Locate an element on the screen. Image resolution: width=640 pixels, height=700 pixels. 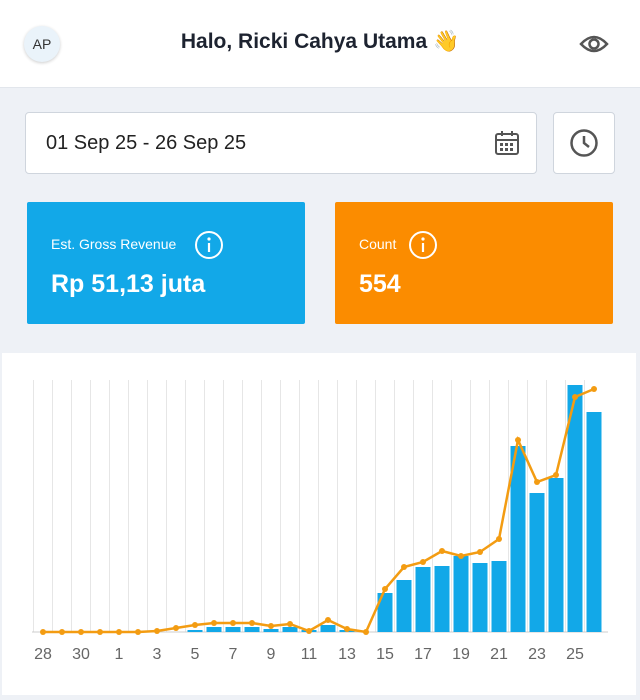
x-tick-label: 11 is located at coordinates (309, 654).